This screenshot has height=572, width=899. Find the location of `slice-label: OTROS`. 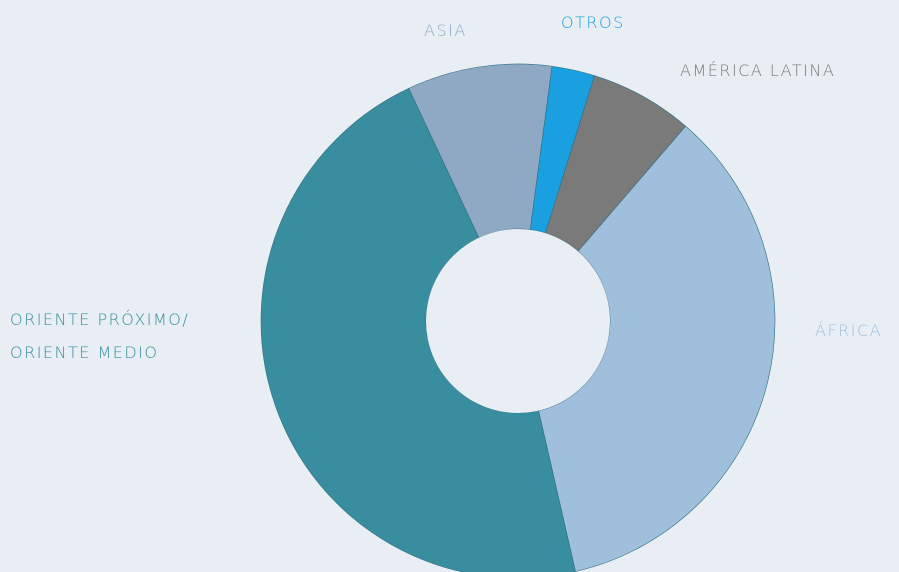

slice-label: OTROS is located at coordinates (593, 22).